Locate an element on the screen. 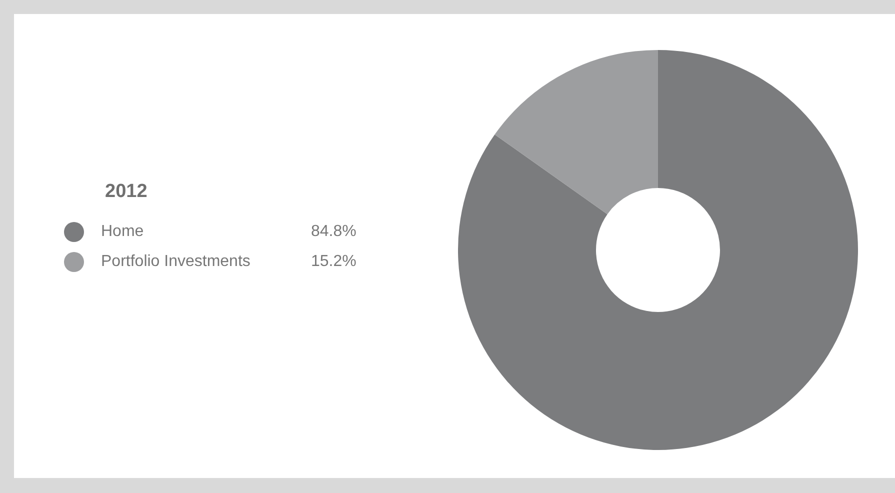  data-label: 84.8% is located at coordinates (333, 232).